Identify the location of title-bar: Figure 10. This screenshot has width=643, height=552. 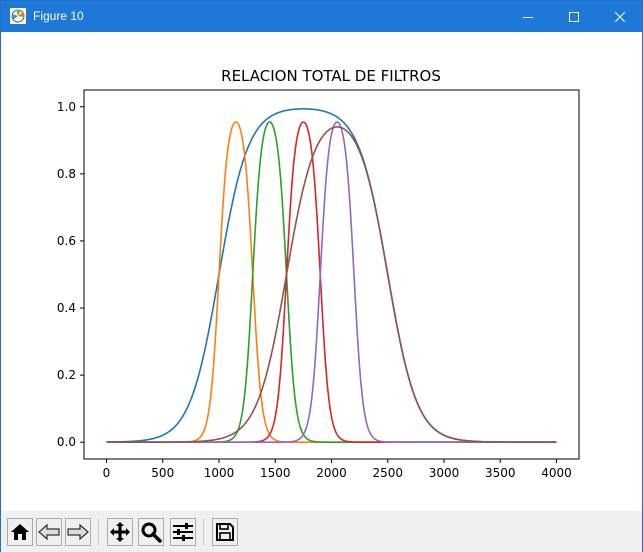
(321, 16).